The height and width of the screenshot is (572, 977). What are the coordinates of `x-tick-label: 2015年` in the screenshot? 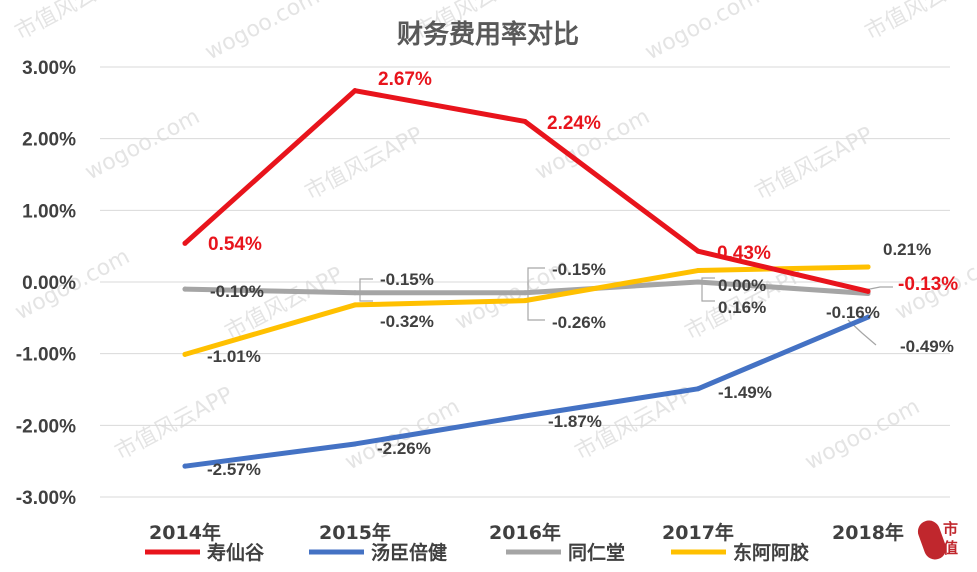 It's located at (355, 532).